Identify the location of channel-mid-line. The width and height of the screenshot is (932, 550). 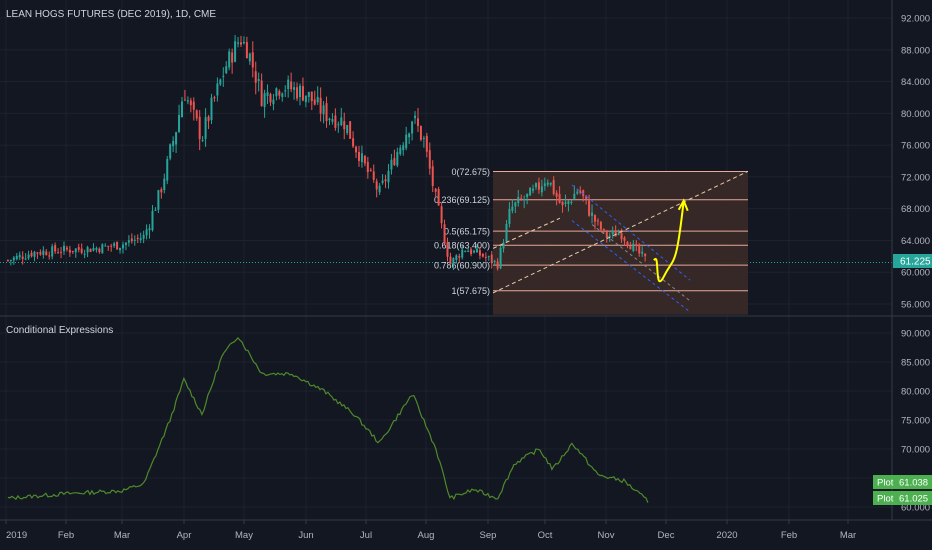
(641, 263).